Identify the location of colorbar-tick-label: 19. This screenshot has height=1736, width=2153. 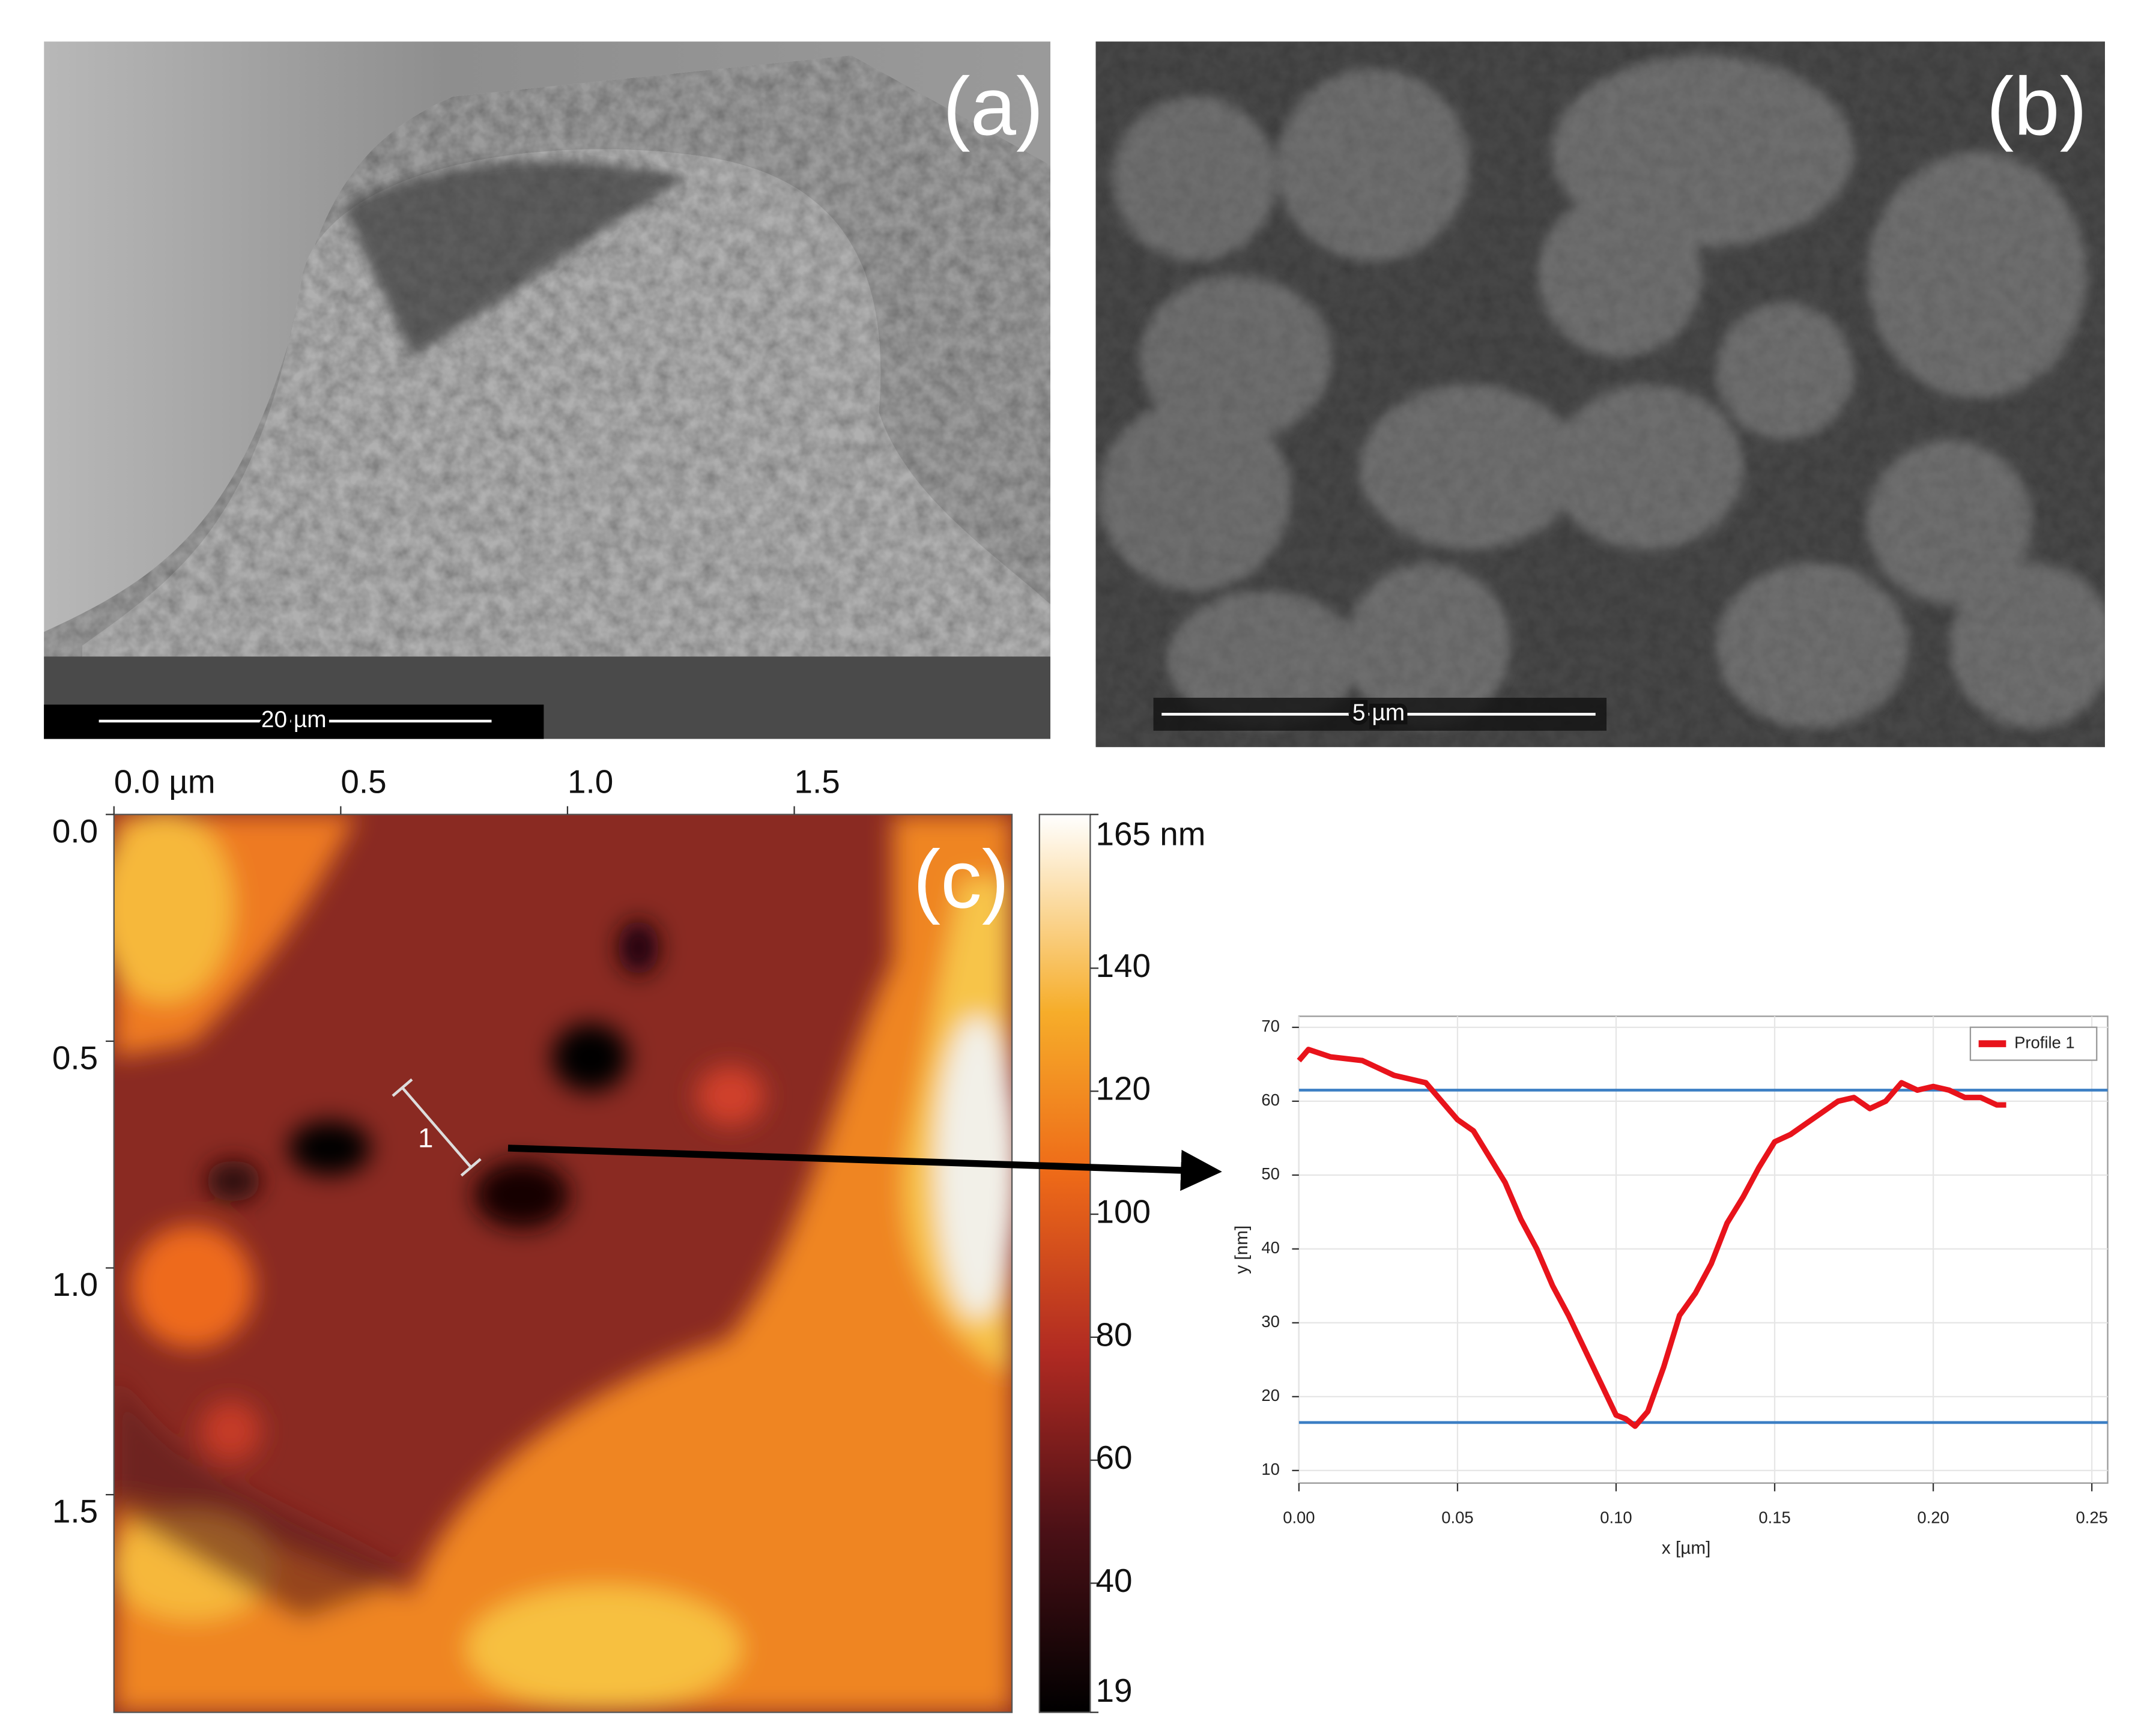
(1114, 1690).